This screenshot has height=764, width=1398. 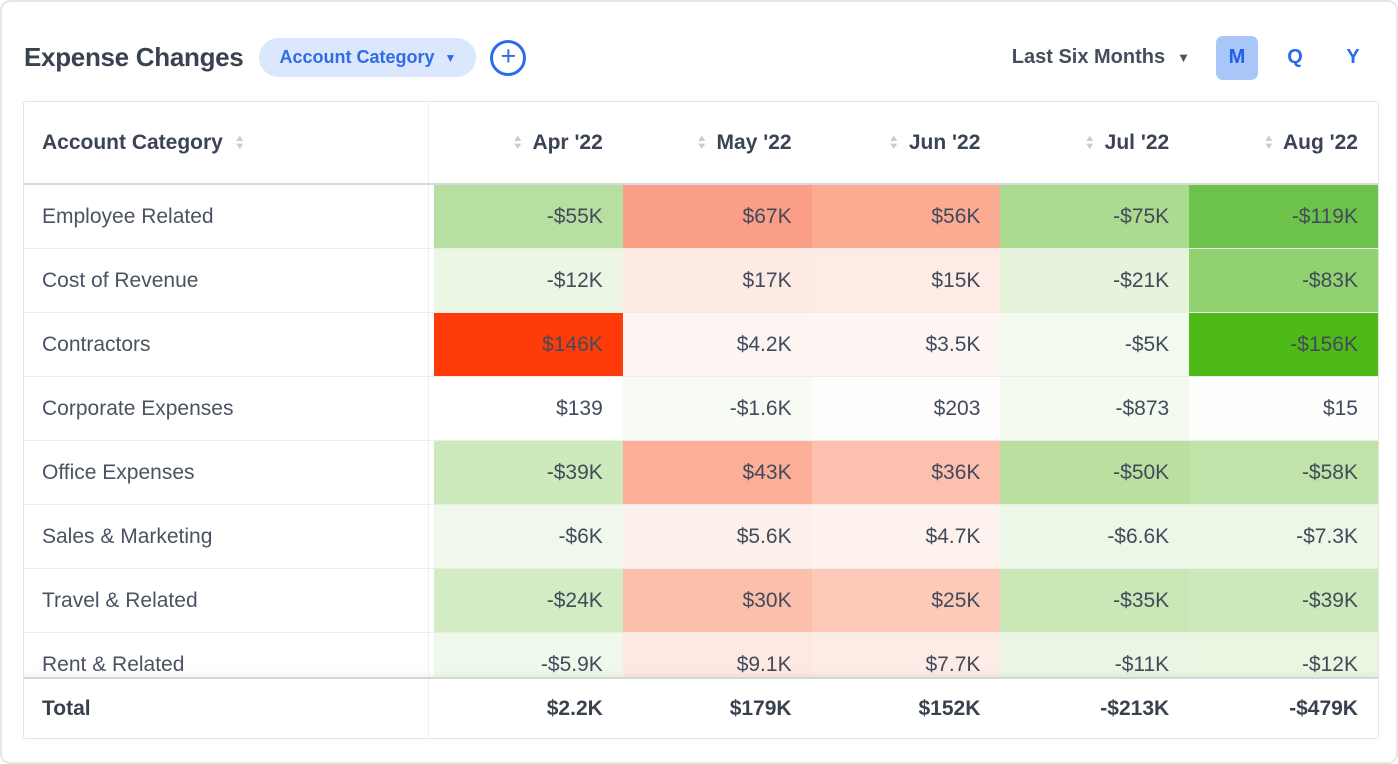 What do you see at coordinates (1135, 708) in the screenshot?
I see `total-cell: -$213K` at bounding box center [1135, 708].